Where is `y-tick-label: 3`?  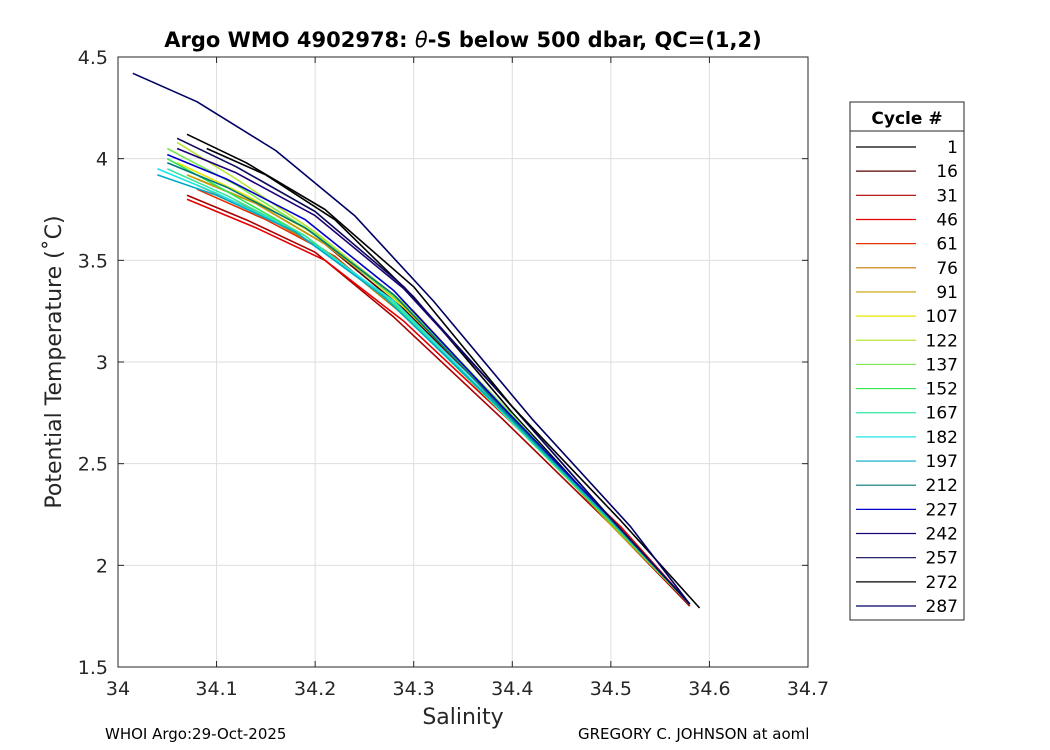 y-tick-label: 3 is located at coordinates (102, 363).